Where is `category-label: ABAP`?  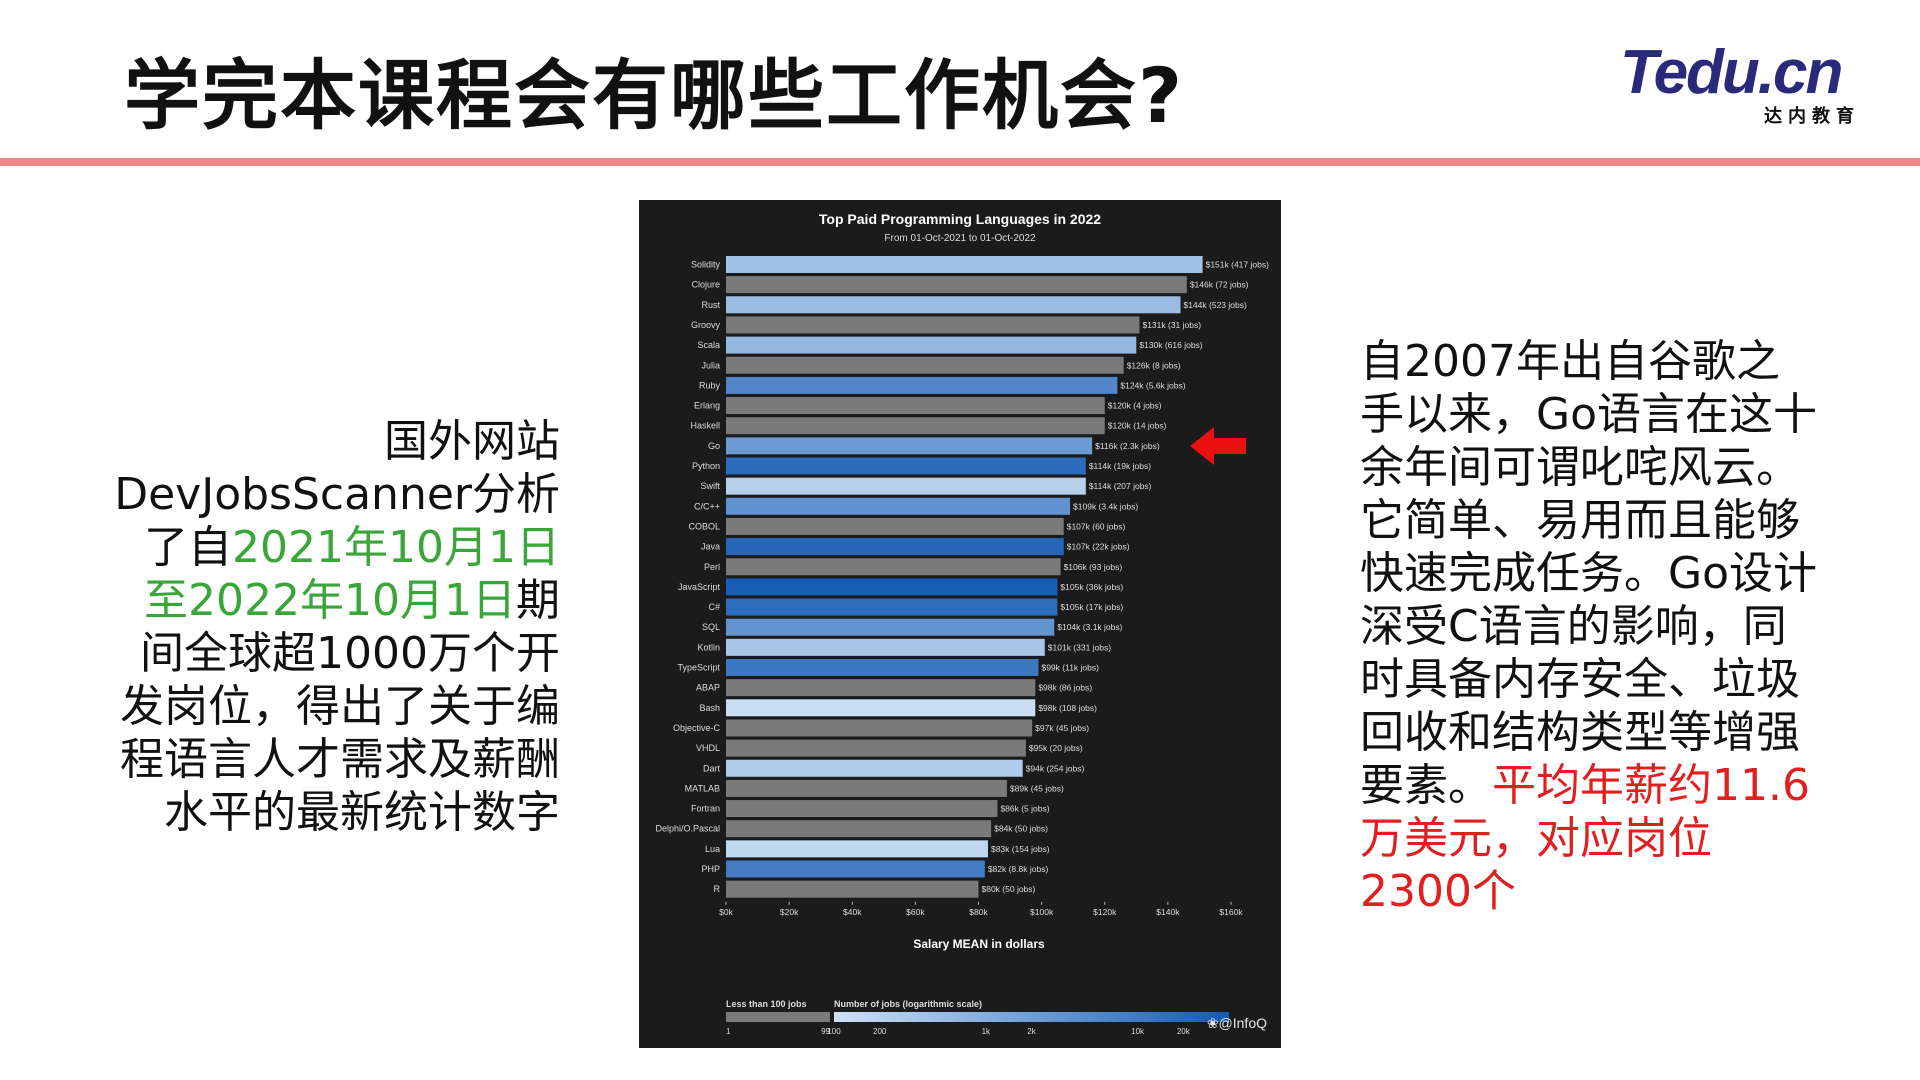
category-label: ABAP is located at coordinates (708, 688).